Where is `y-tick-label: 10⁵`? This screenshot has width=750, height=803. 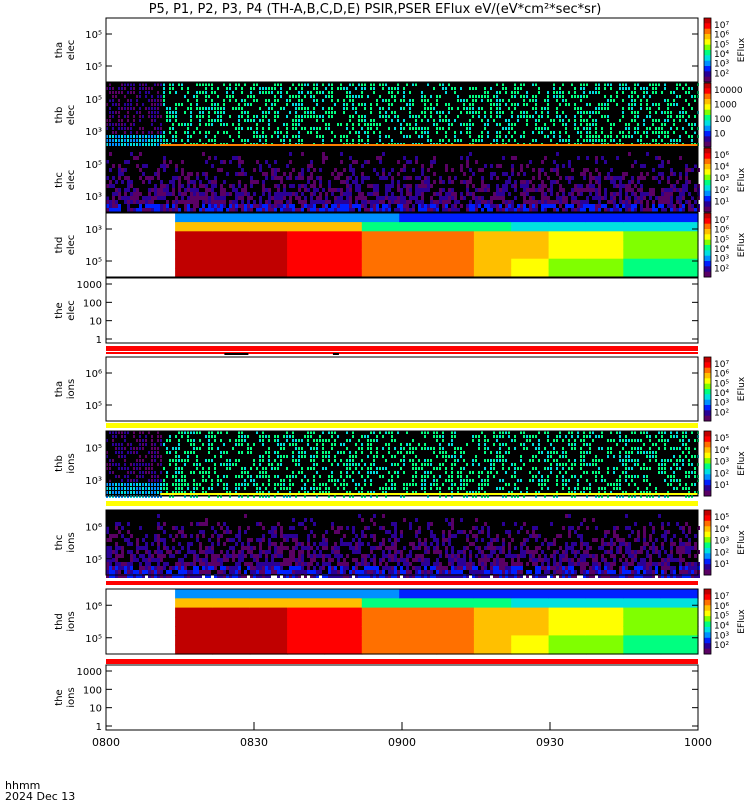 y-tick-label: 10⁵ is located at coordinates (93, 262).